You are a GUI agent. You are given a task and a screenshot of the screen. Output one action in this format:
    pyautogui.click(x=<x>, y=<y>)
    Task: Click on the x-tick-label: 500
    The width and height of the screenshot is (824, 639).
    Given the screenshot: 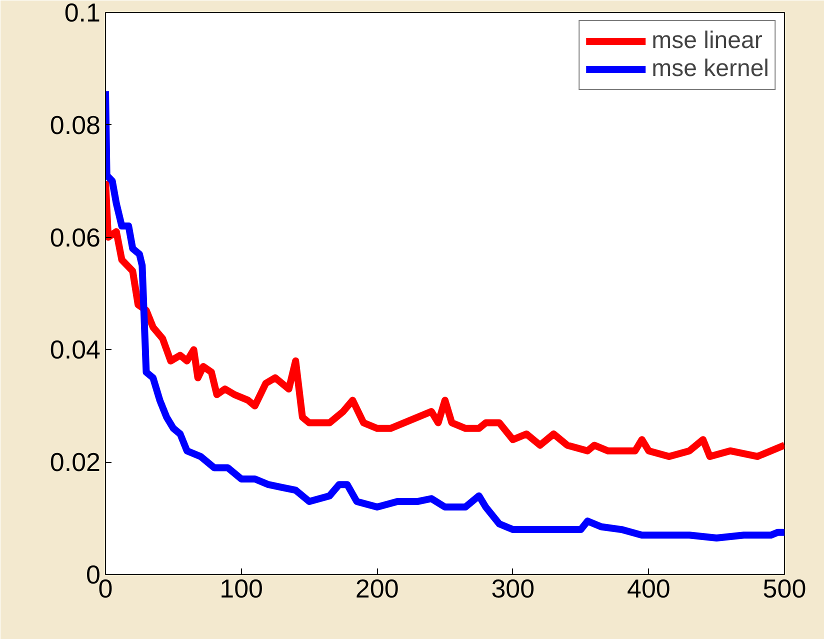 What is the action you would take?
    pyautogui.click(x=784, y=589)
    